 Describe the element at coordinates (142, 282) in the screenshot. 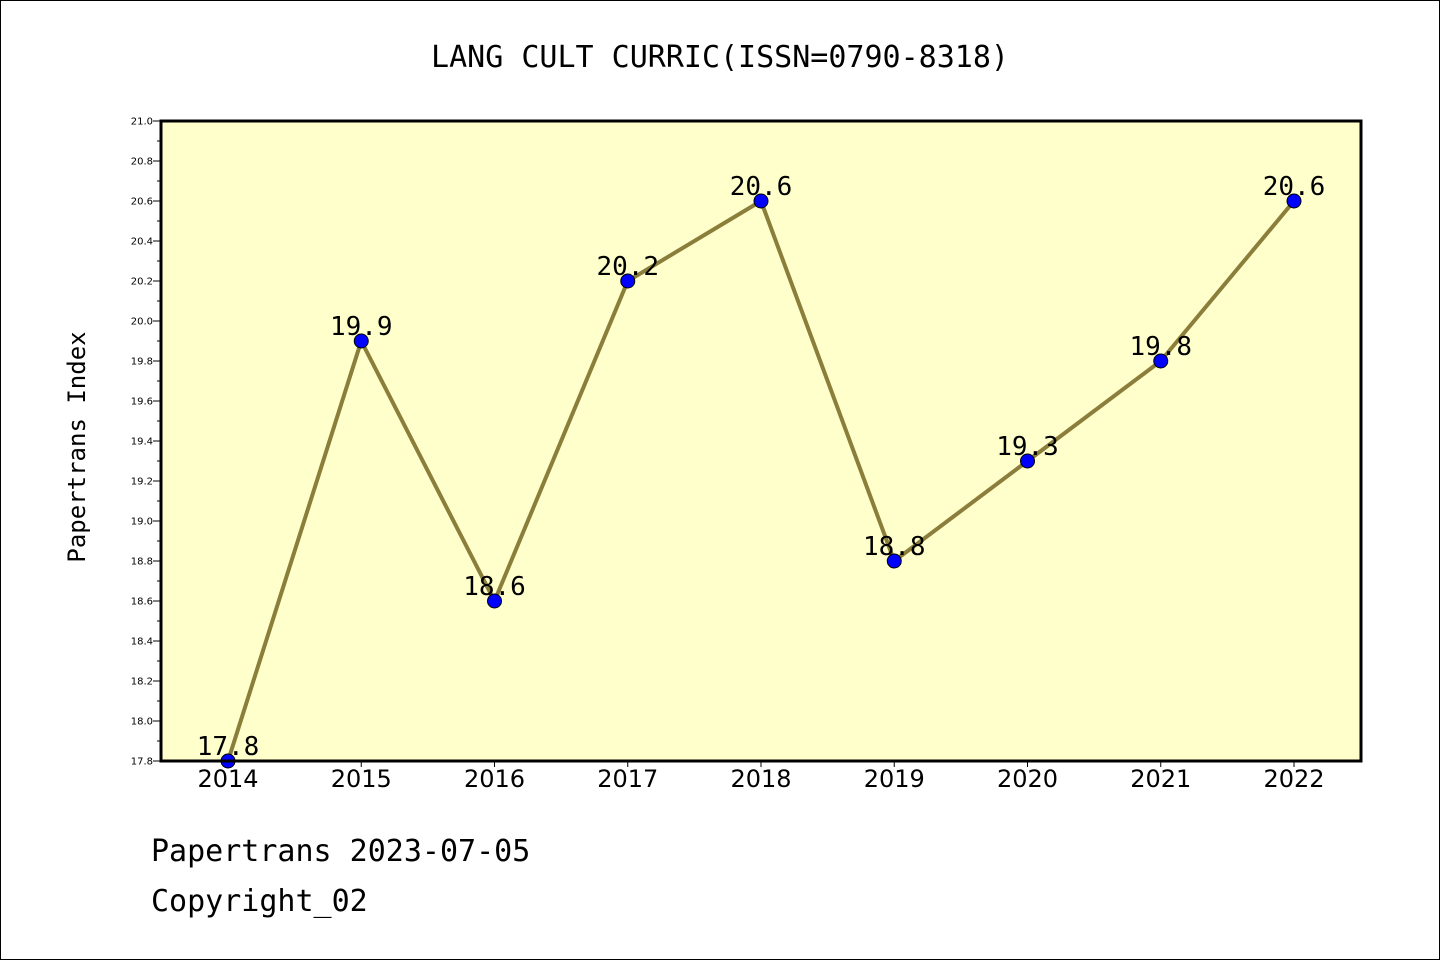

I see `y-tick-label: 20.2` at that location.